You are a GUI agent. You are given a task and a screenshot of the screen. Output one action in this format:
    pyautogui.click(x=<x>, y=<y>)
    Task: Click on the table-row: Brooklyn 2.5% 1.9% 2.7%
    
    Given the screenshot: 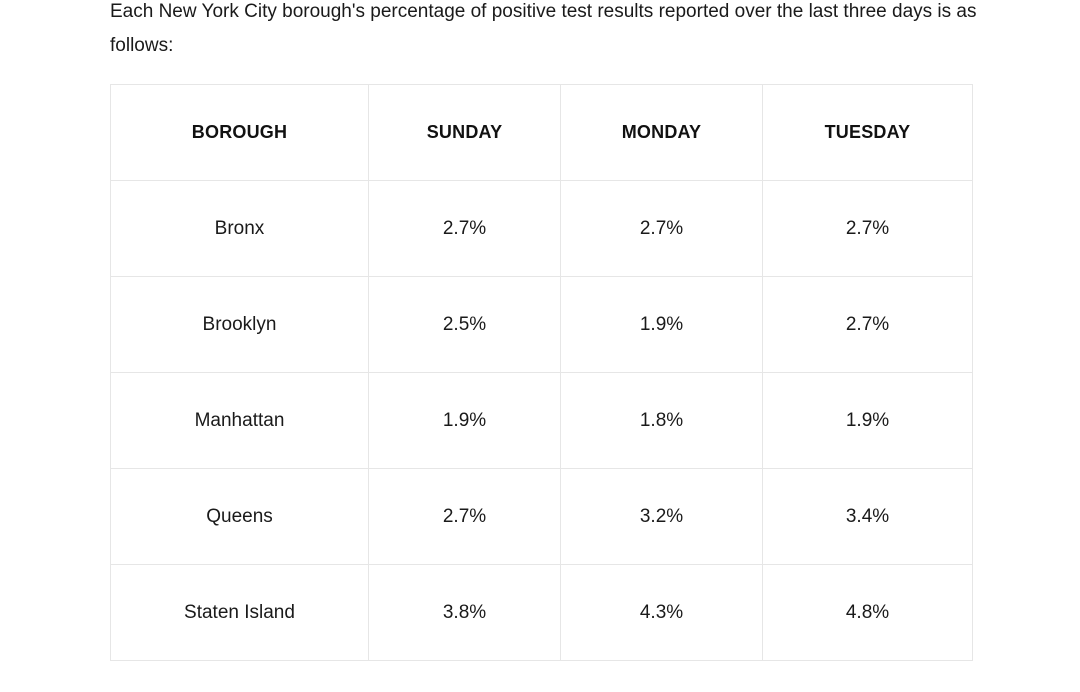 What is the action you would take?
    pyautogui.click(x=541, y=324)
    